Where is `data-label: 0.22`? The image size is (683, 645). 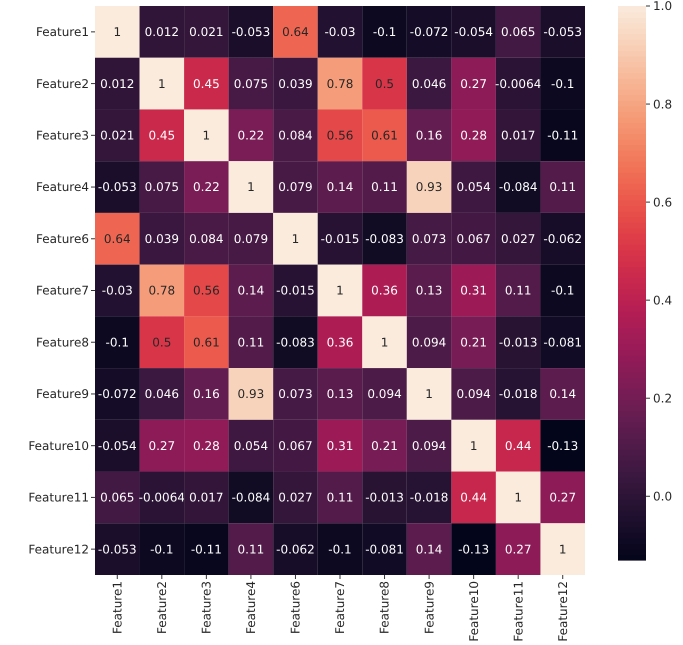
data-label: 0.22 is located at coordinates (251, 135).